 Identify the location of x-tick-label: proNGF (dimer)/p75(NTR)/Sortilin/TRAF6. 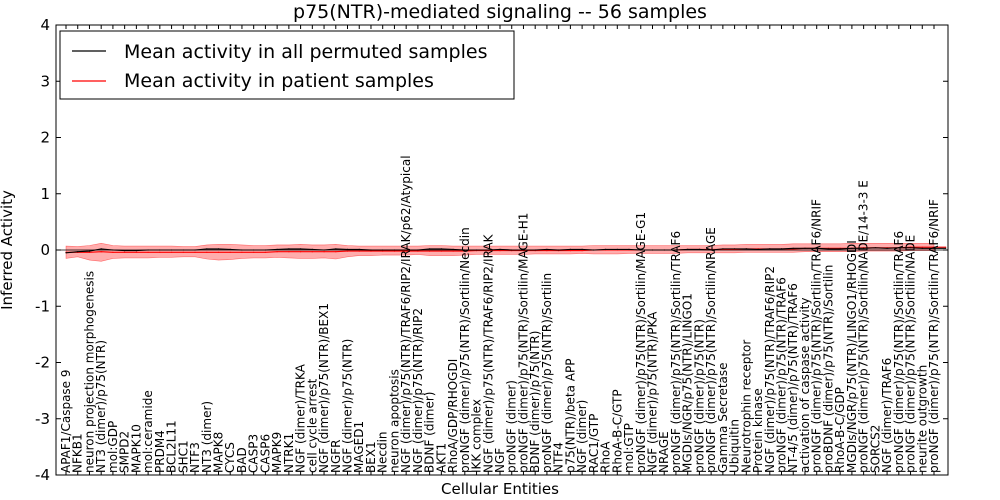
(899, 352).